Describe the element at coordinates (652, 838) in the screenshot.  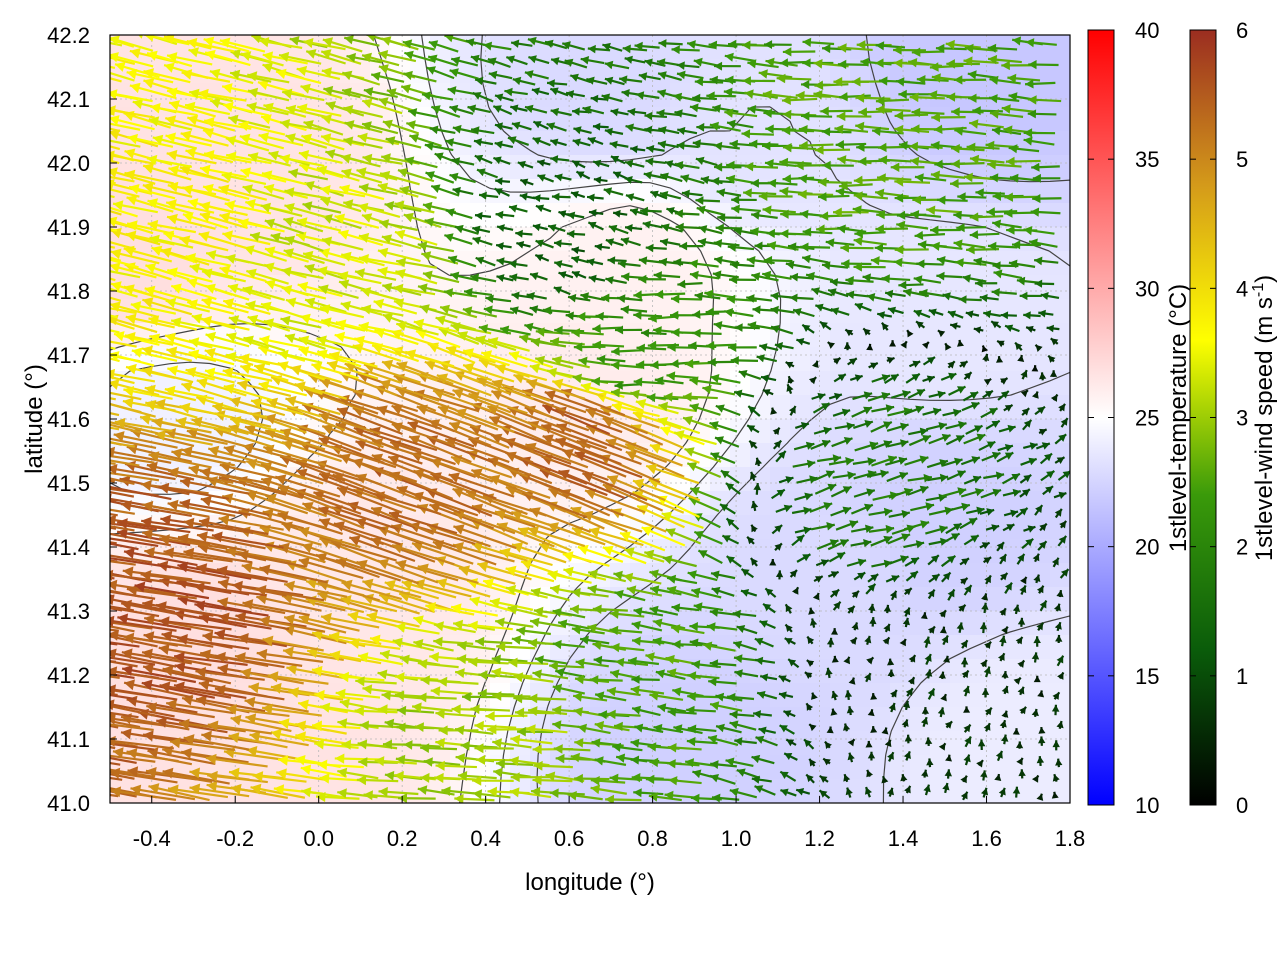
I see `x-tick-label: 0.8` at that location.